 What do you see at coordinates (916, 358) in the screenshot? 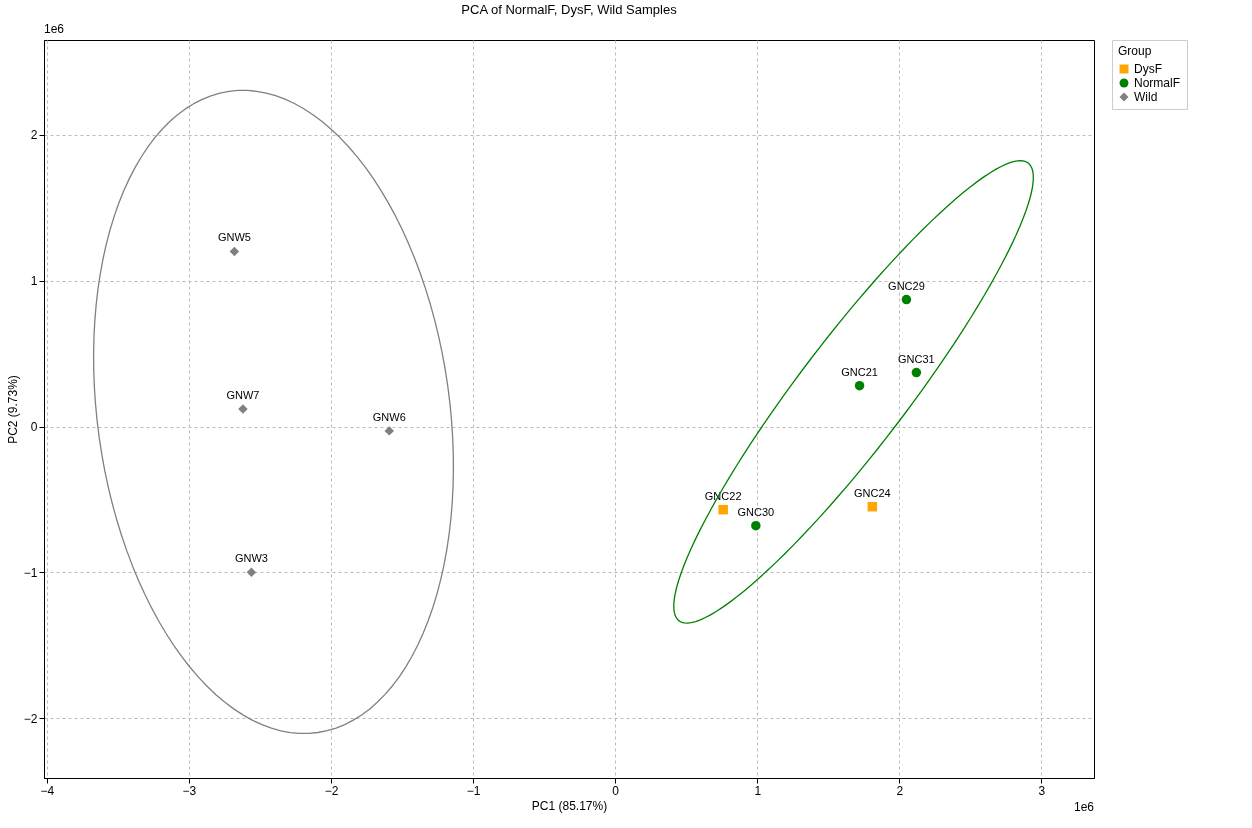
I see `data-label: GNC31` at bounding box center [916, 358].